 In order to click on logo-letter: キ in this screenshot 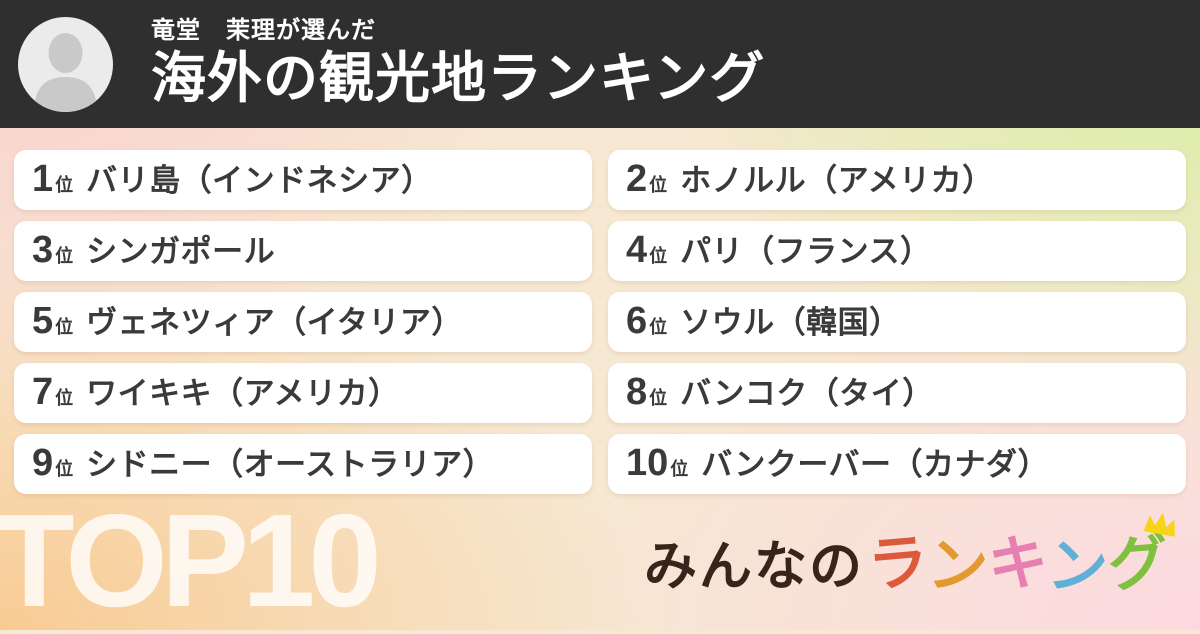, I will do `click(1018, 563)`.